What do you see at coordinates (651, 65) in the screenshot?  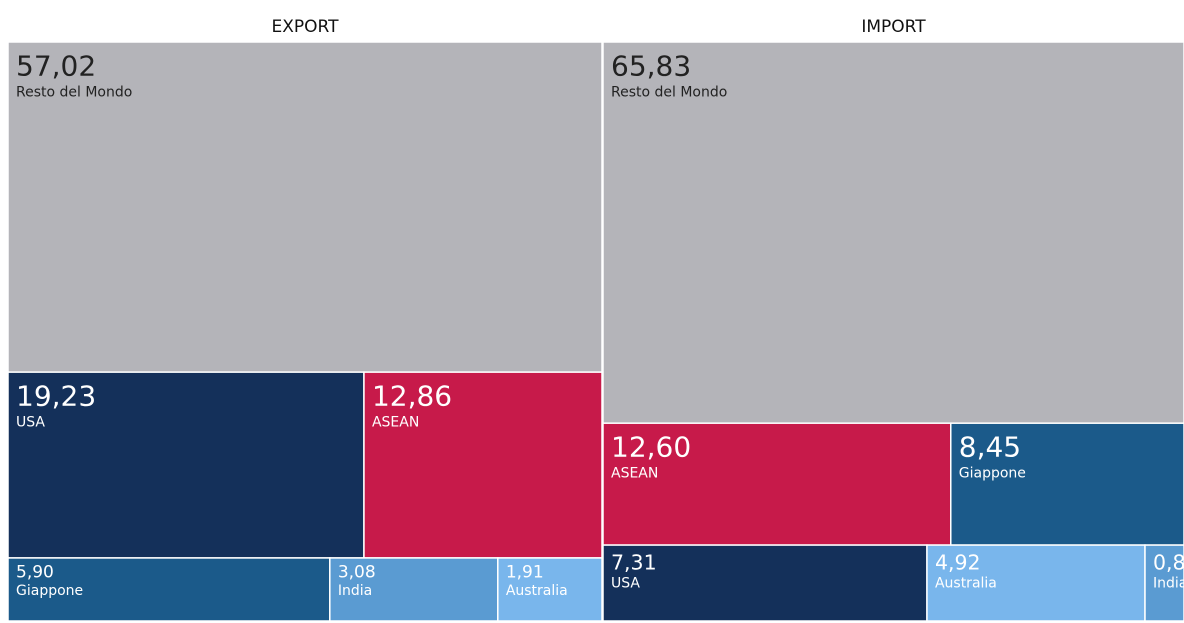 I see `value-label: 65,83` at bounding box center [651, 65].